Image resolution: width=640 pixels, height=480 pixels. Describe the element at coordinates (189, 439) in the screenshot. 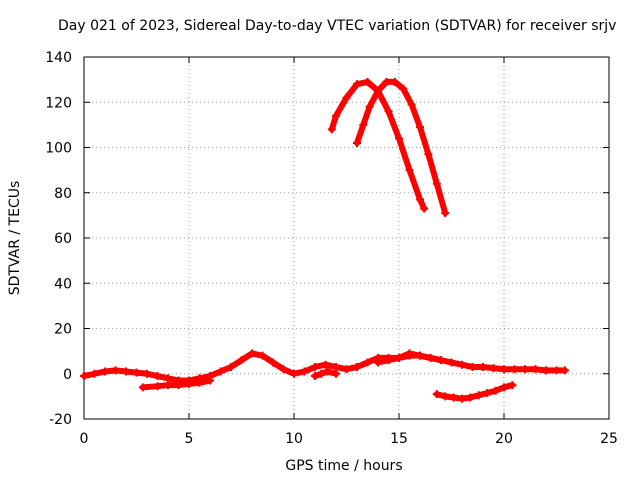

I see `x-tick-label: 5` at that location.